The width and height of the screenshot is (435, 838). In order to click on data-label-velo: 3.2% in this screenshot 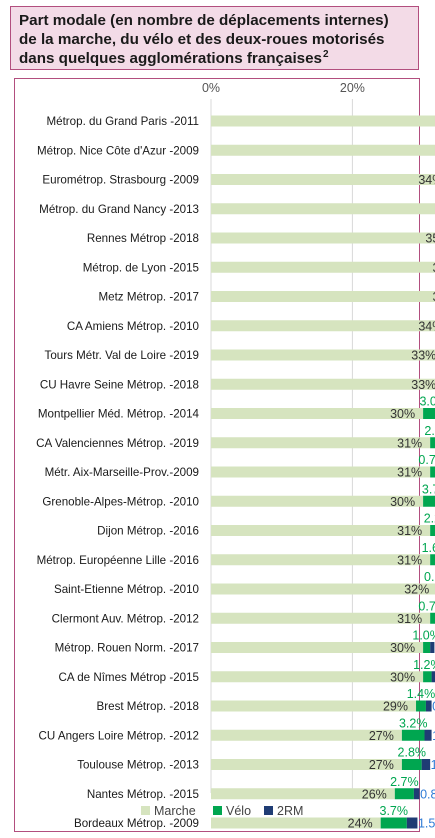, I will do `click(413, 723)`.